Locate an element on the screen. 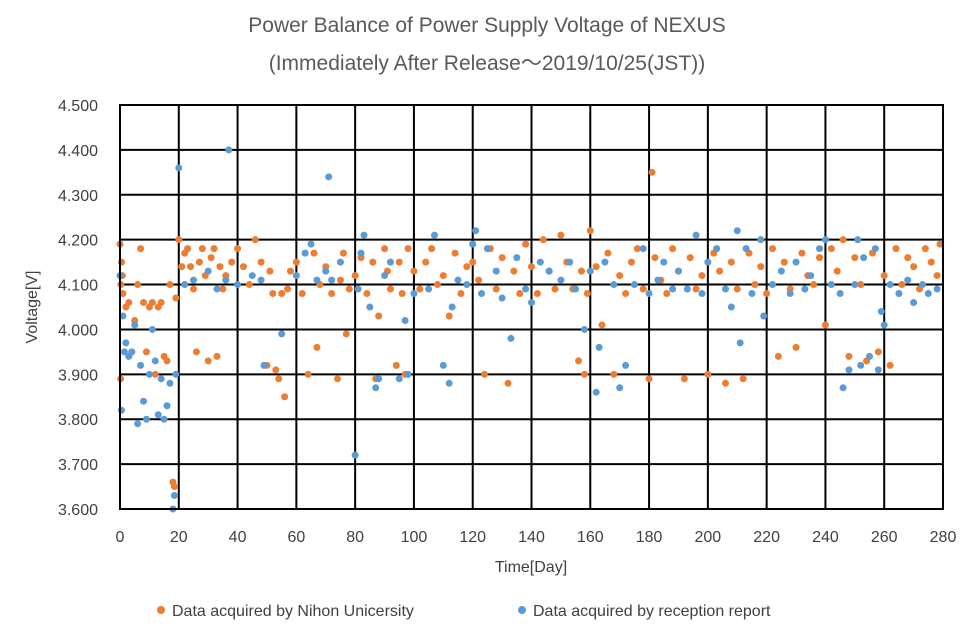  x-tick-label: 240 is located at coordinates (825, 537).